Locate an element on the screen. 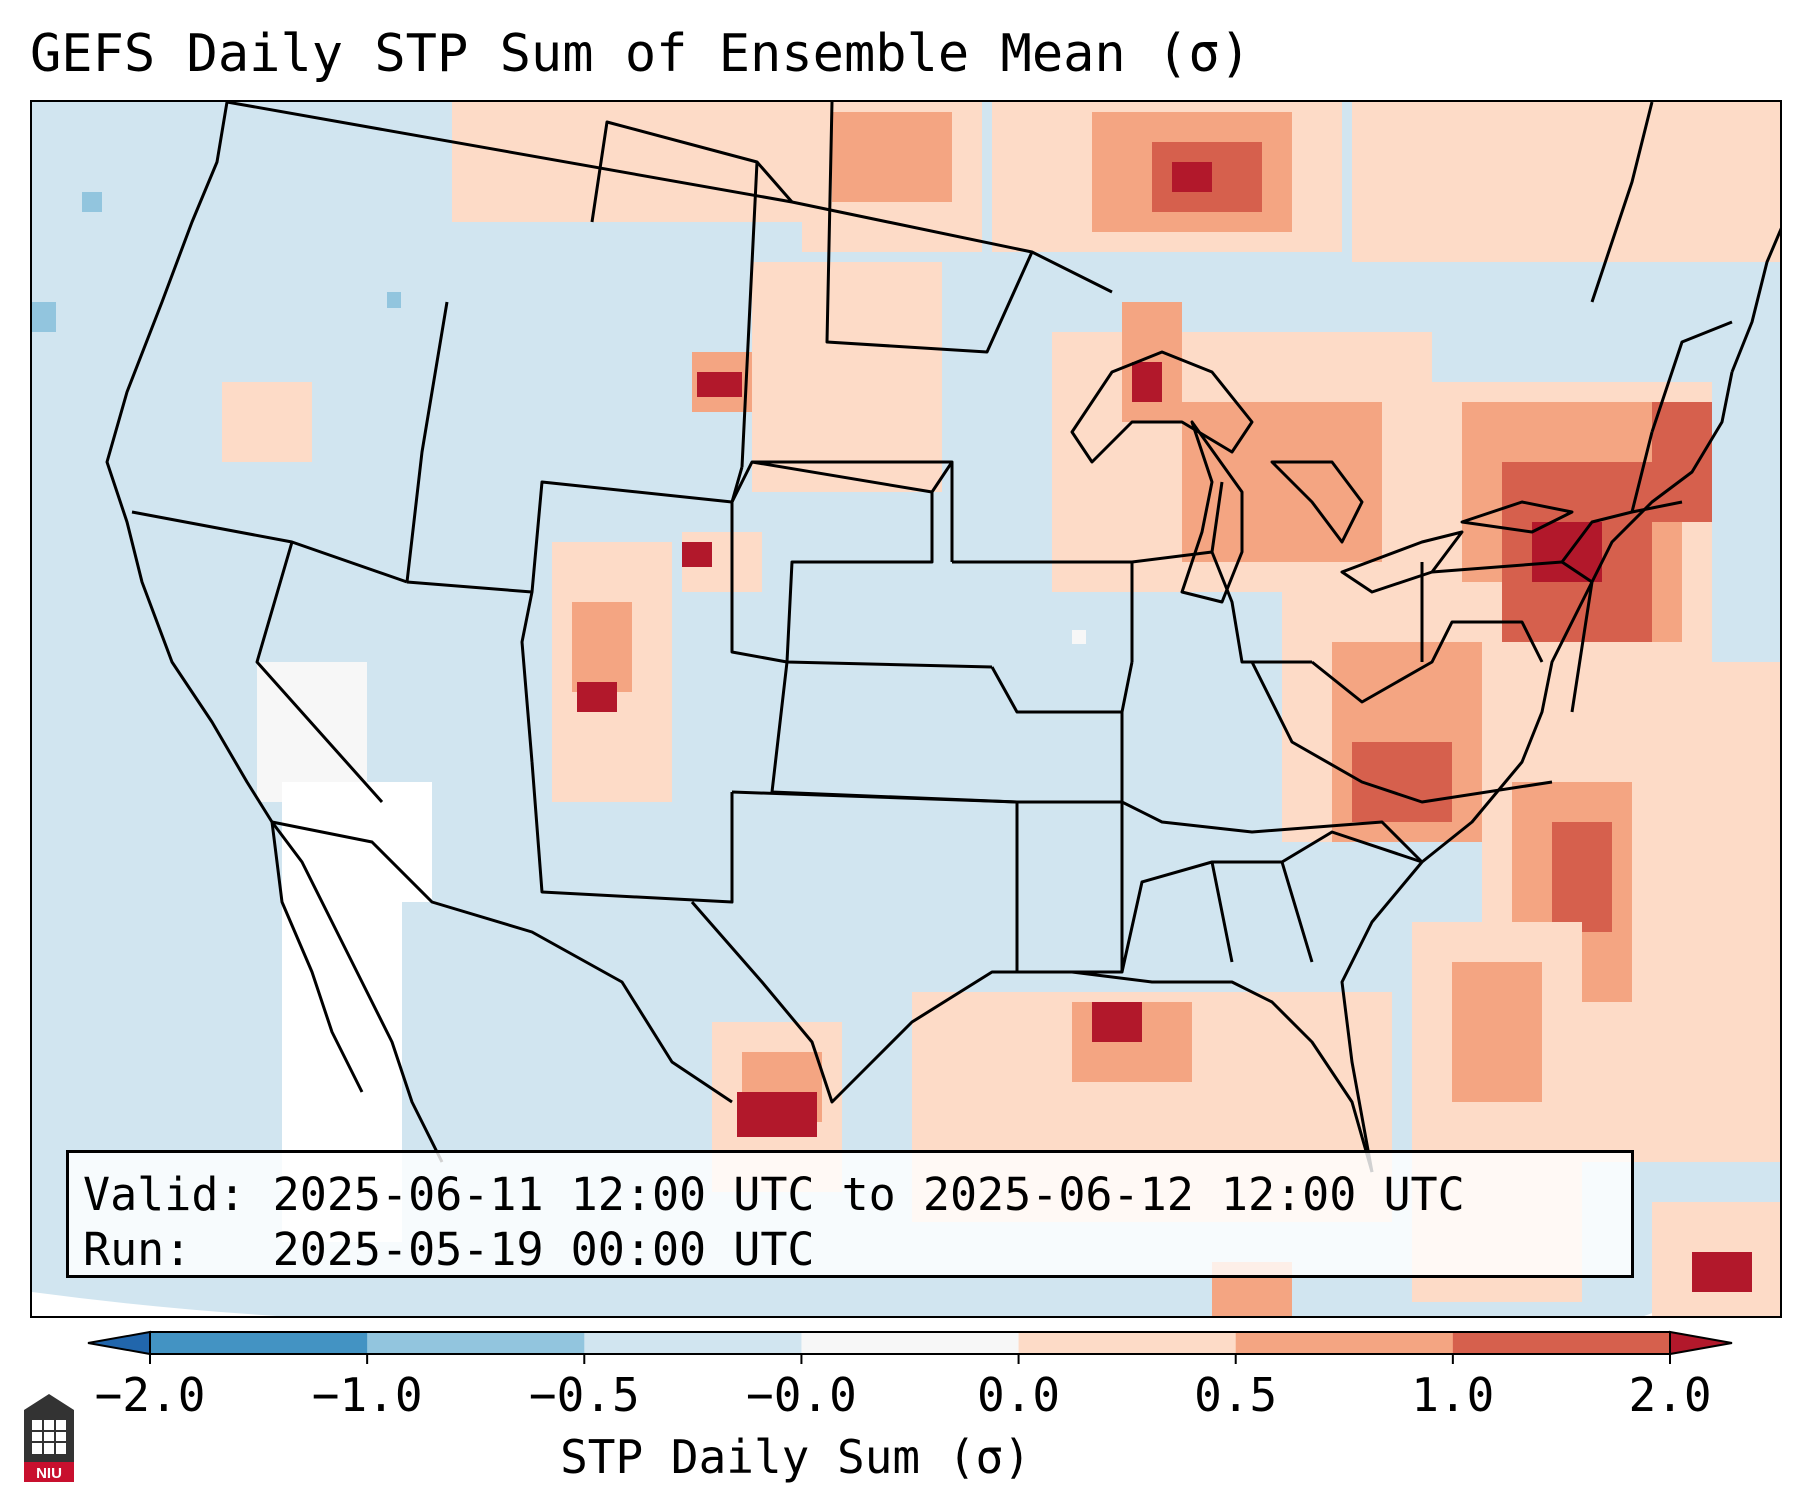 The height and width of the screenshot is (1506, 1803). colorbar-tick-label: 0.0 is located at coordinates (1019, 1395).